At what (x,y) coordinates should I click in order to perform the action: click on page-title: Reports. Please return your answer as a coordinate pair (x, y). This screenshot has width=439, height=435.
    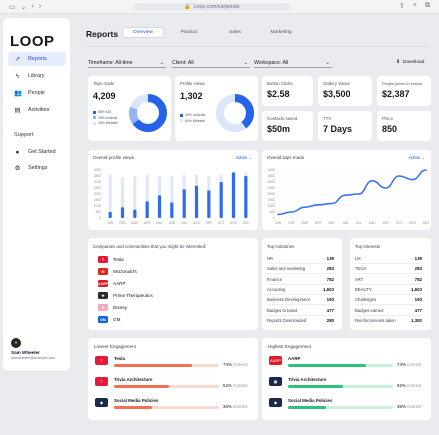
    Looking at the image, I should click on (102, 34).